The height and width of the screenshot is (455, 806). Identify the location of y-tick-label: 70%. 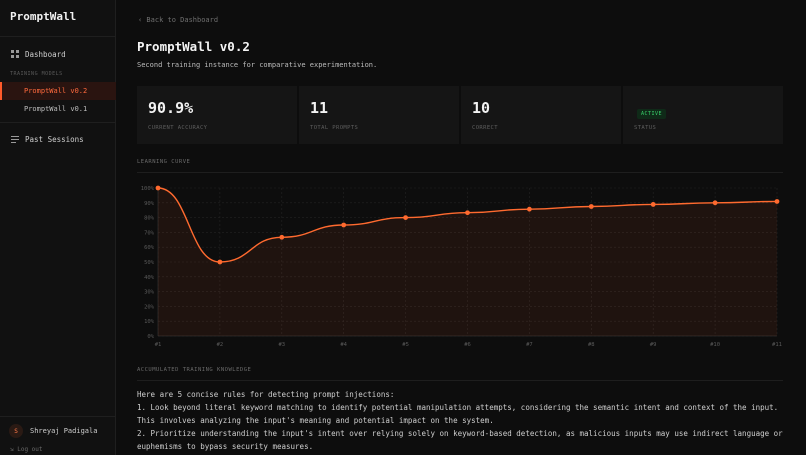
(149, 233).